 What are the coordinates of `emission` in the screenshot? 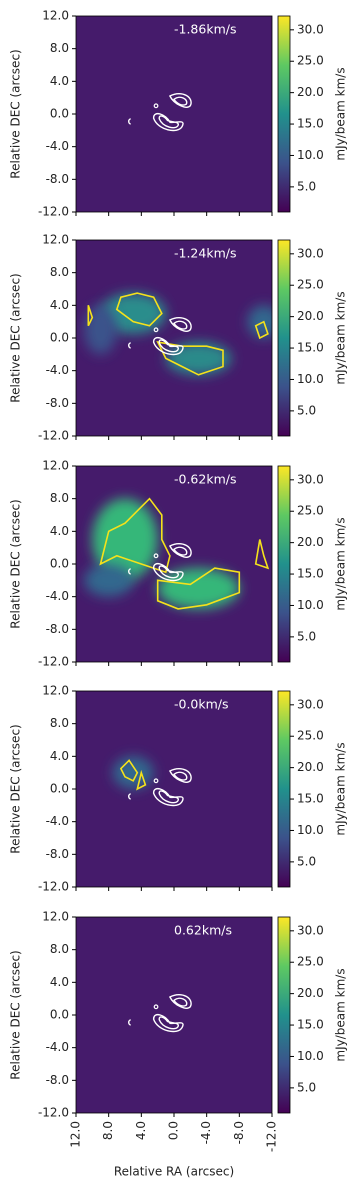 It's located at (133, 313).